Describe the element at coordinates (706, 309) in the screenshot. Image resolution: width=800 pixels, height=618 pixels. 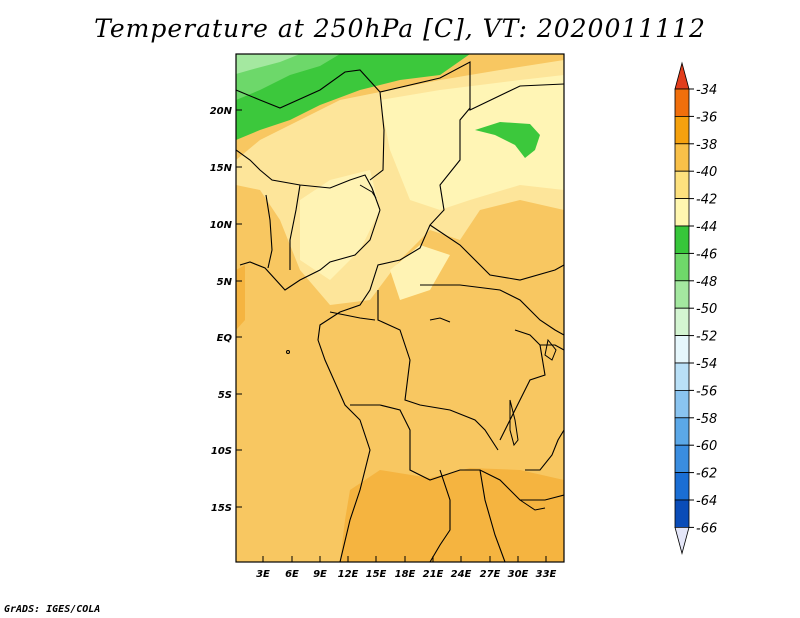
I see `colorbar-label: -50` at that location.